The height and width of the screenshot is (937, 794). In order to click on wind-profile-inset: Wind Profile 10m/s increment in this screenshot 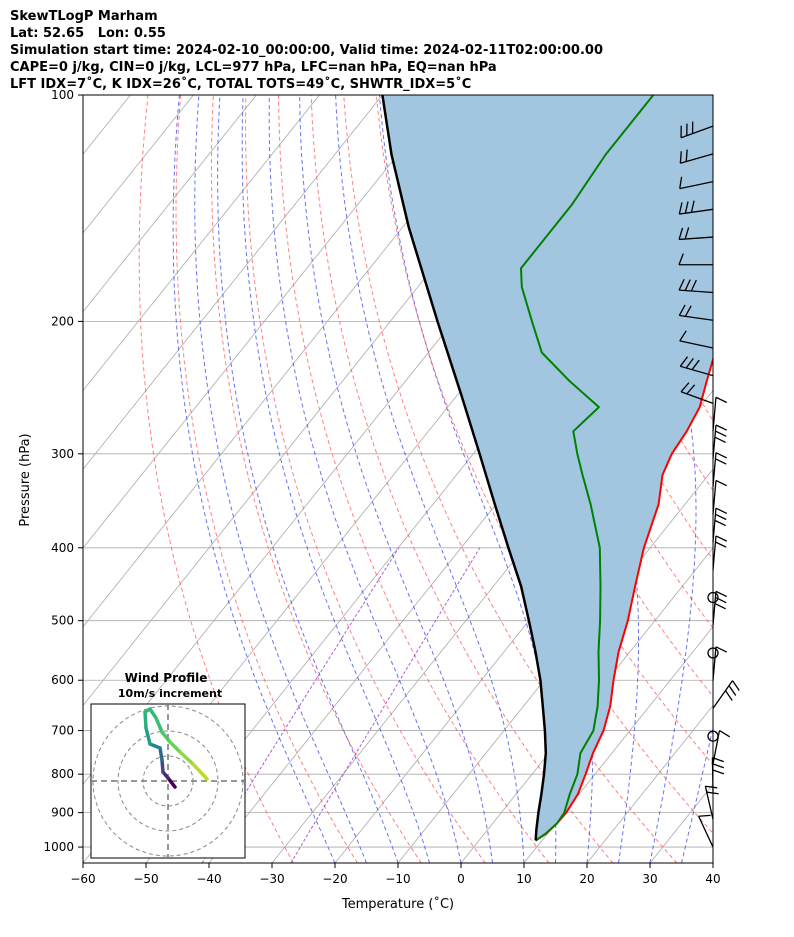, I will do `click(168, 765)`.